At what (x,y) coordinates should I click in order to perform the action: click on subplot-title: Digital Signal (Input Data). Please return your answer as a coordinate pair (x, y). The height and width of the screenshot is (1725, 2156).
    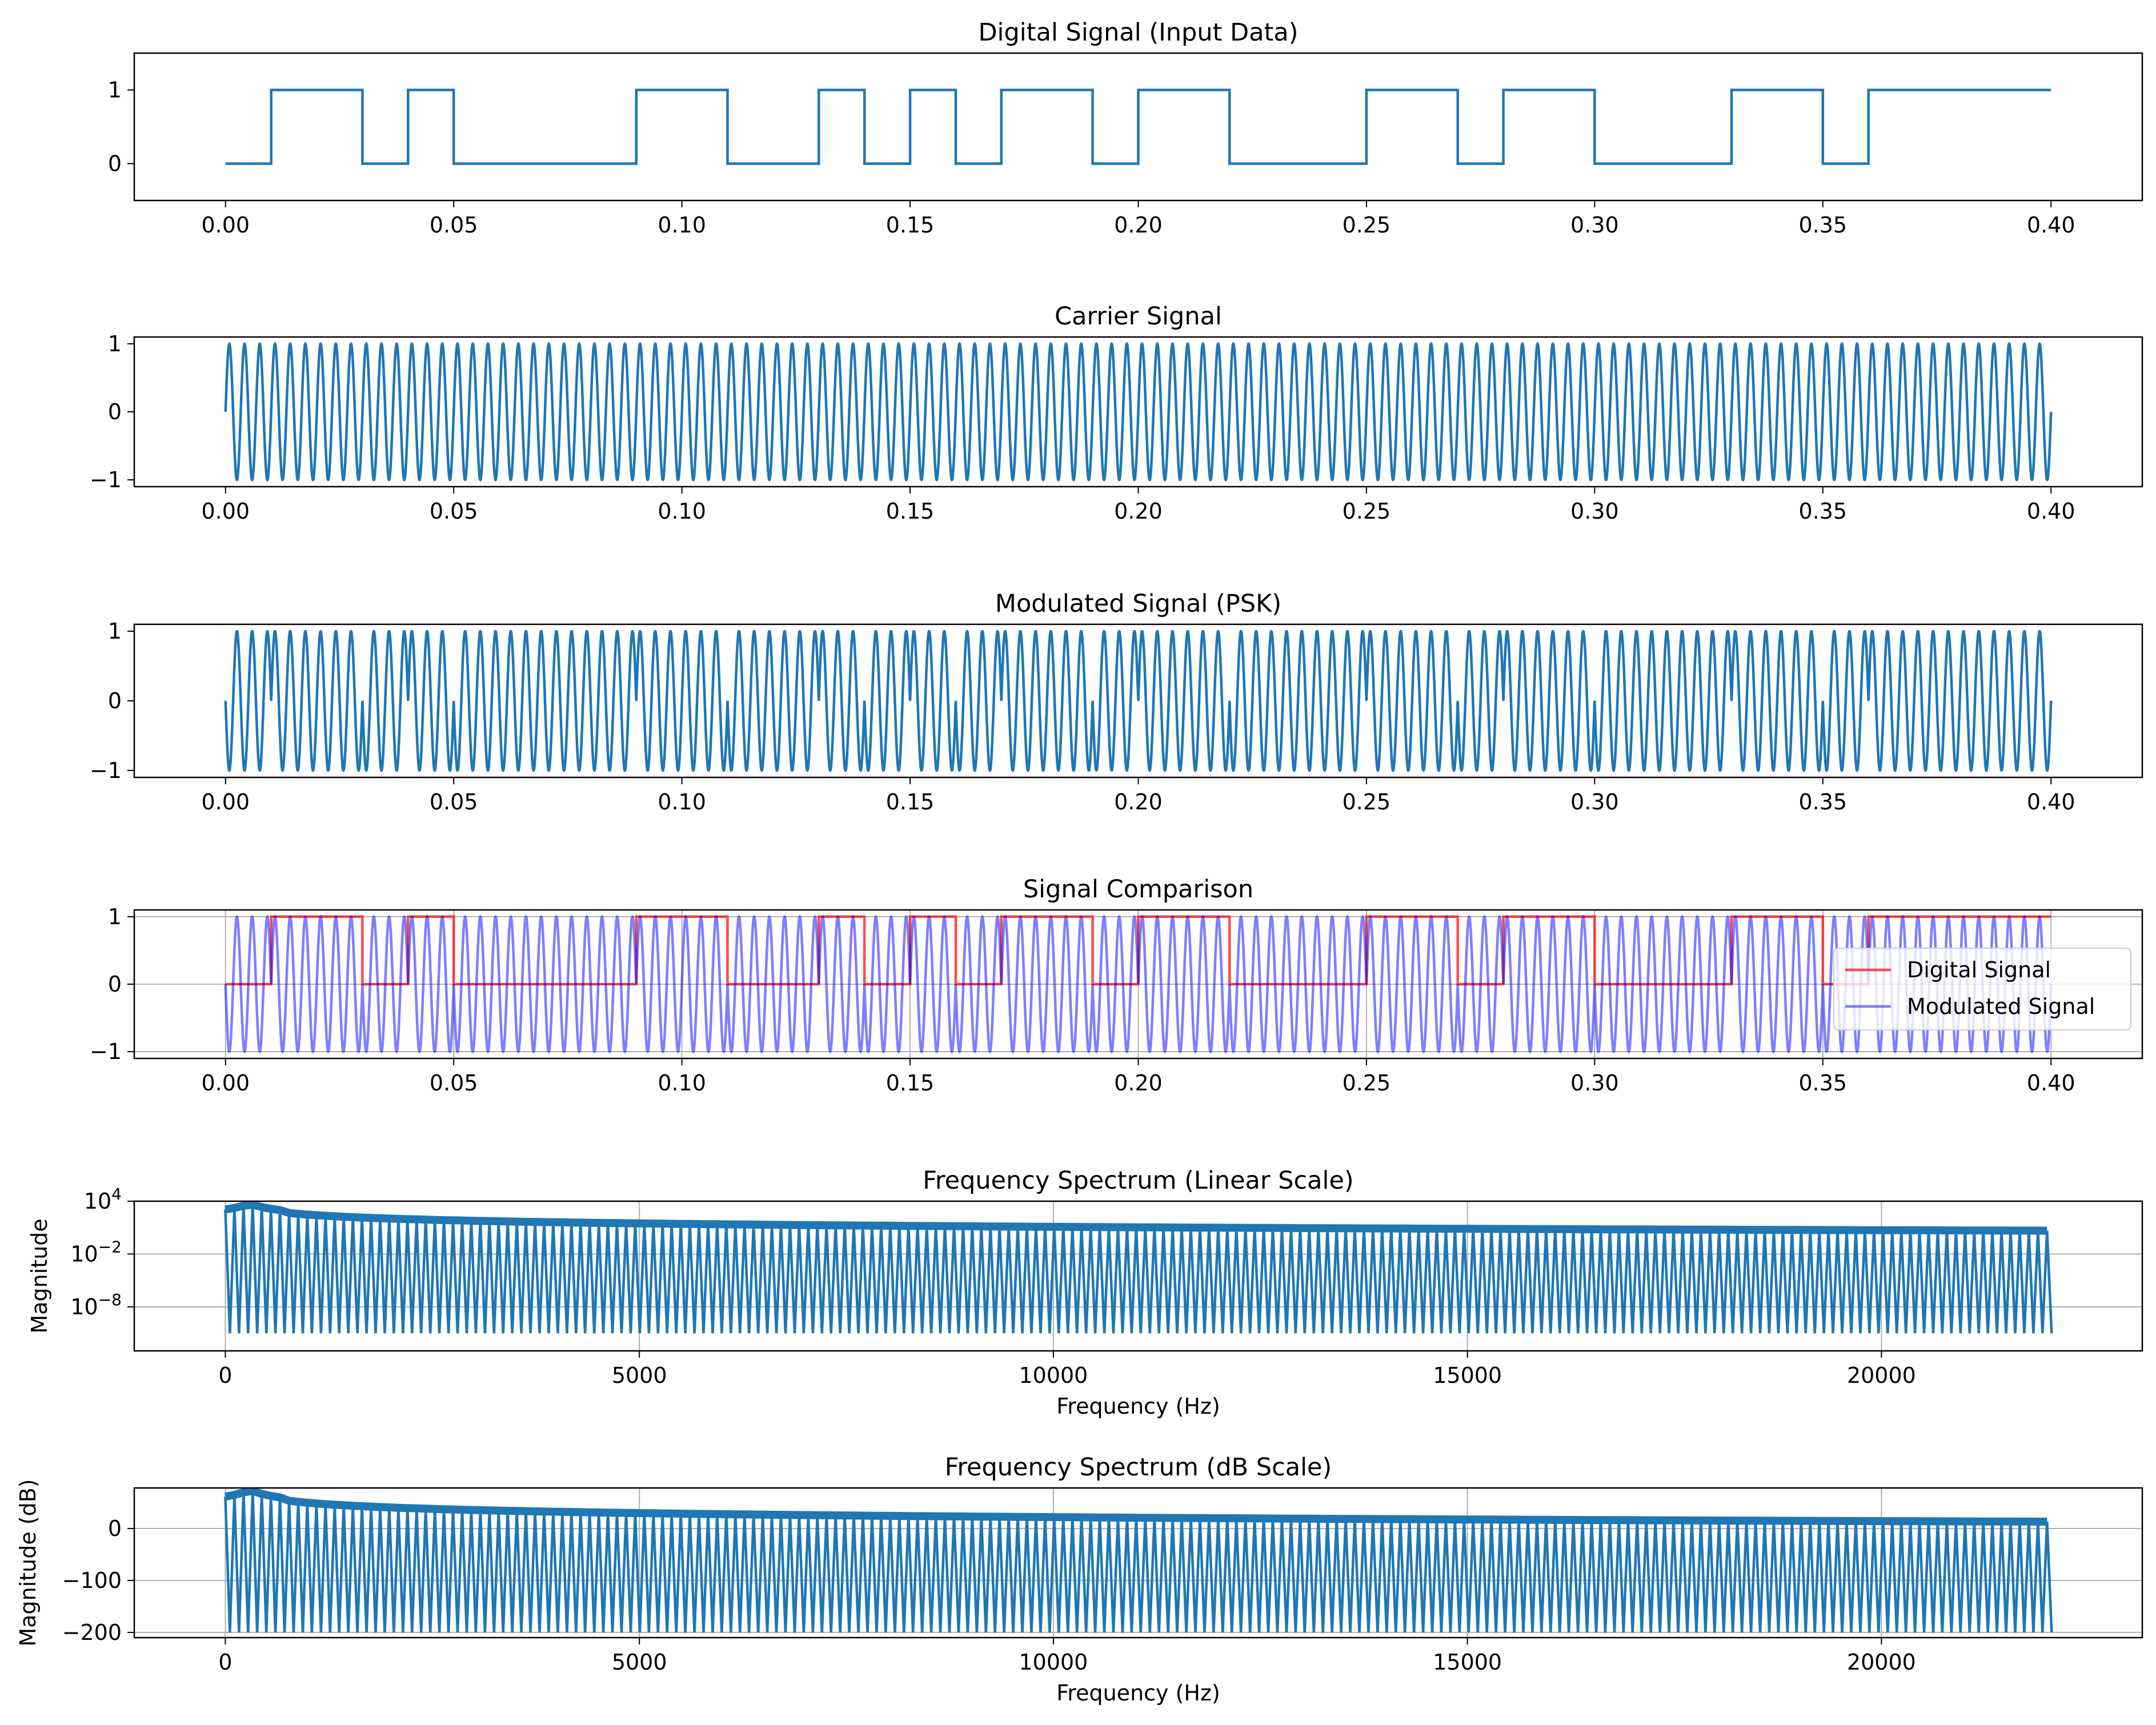
    Looking at the image, I should click on (1138, 32).